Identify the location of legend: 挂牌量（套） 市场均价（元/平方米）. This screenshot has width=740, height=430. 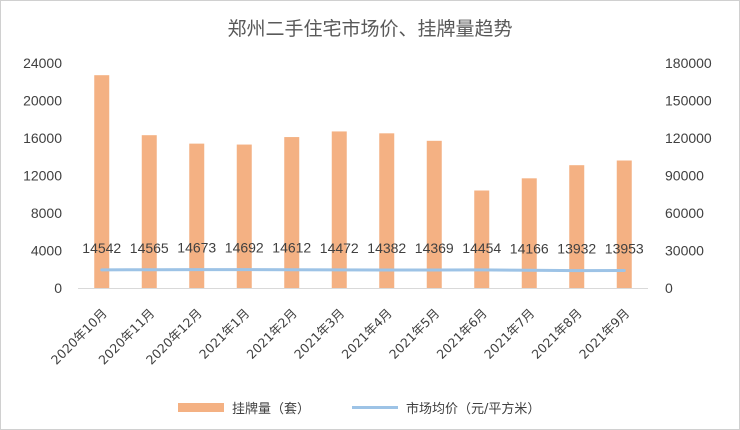
(359, 409).